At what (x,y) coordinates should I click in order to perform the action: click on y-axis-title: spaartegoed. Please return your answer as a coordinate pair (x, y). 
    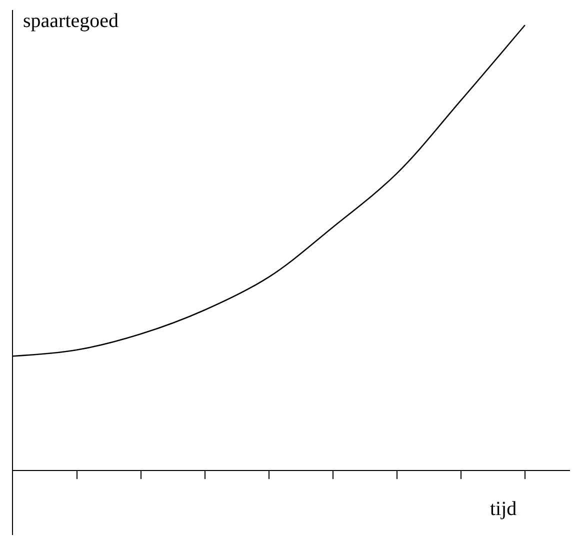
    Looking at the image, I should click on (71, 21).